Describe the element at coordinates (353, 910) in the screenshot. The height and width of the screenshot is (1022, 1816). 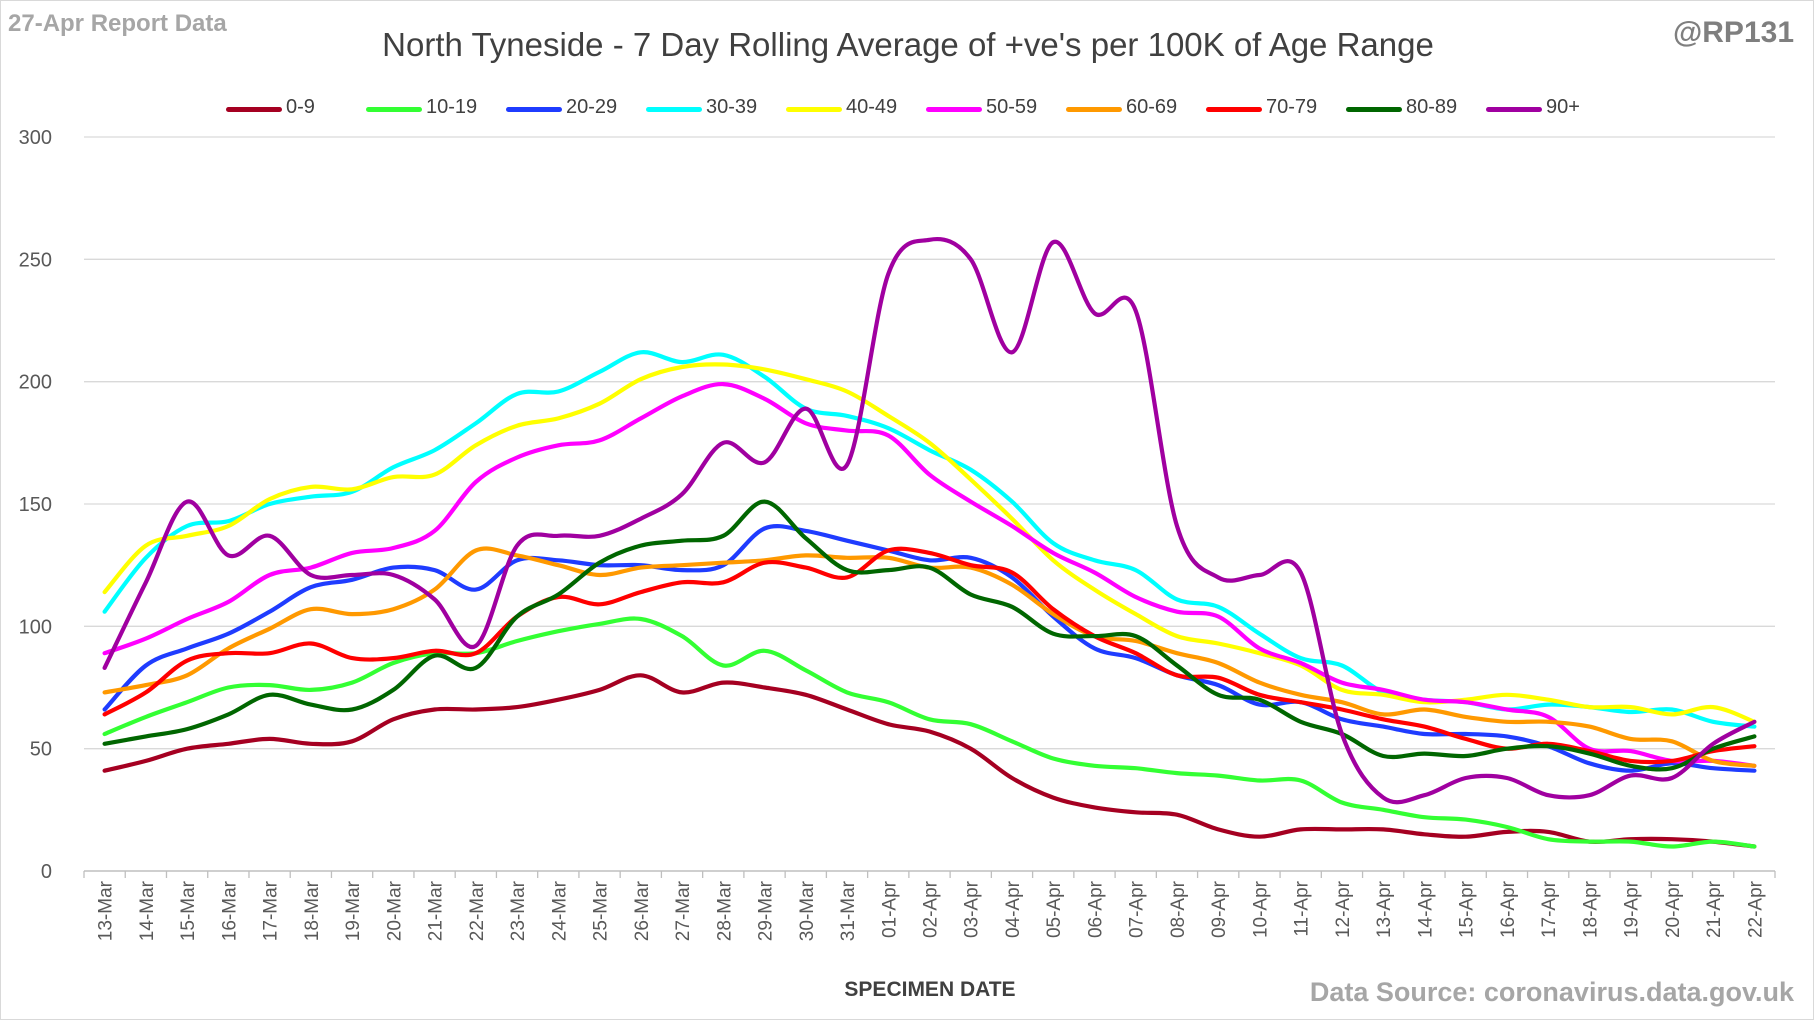
I see `x-tick-label: 19-Mar` at that location.